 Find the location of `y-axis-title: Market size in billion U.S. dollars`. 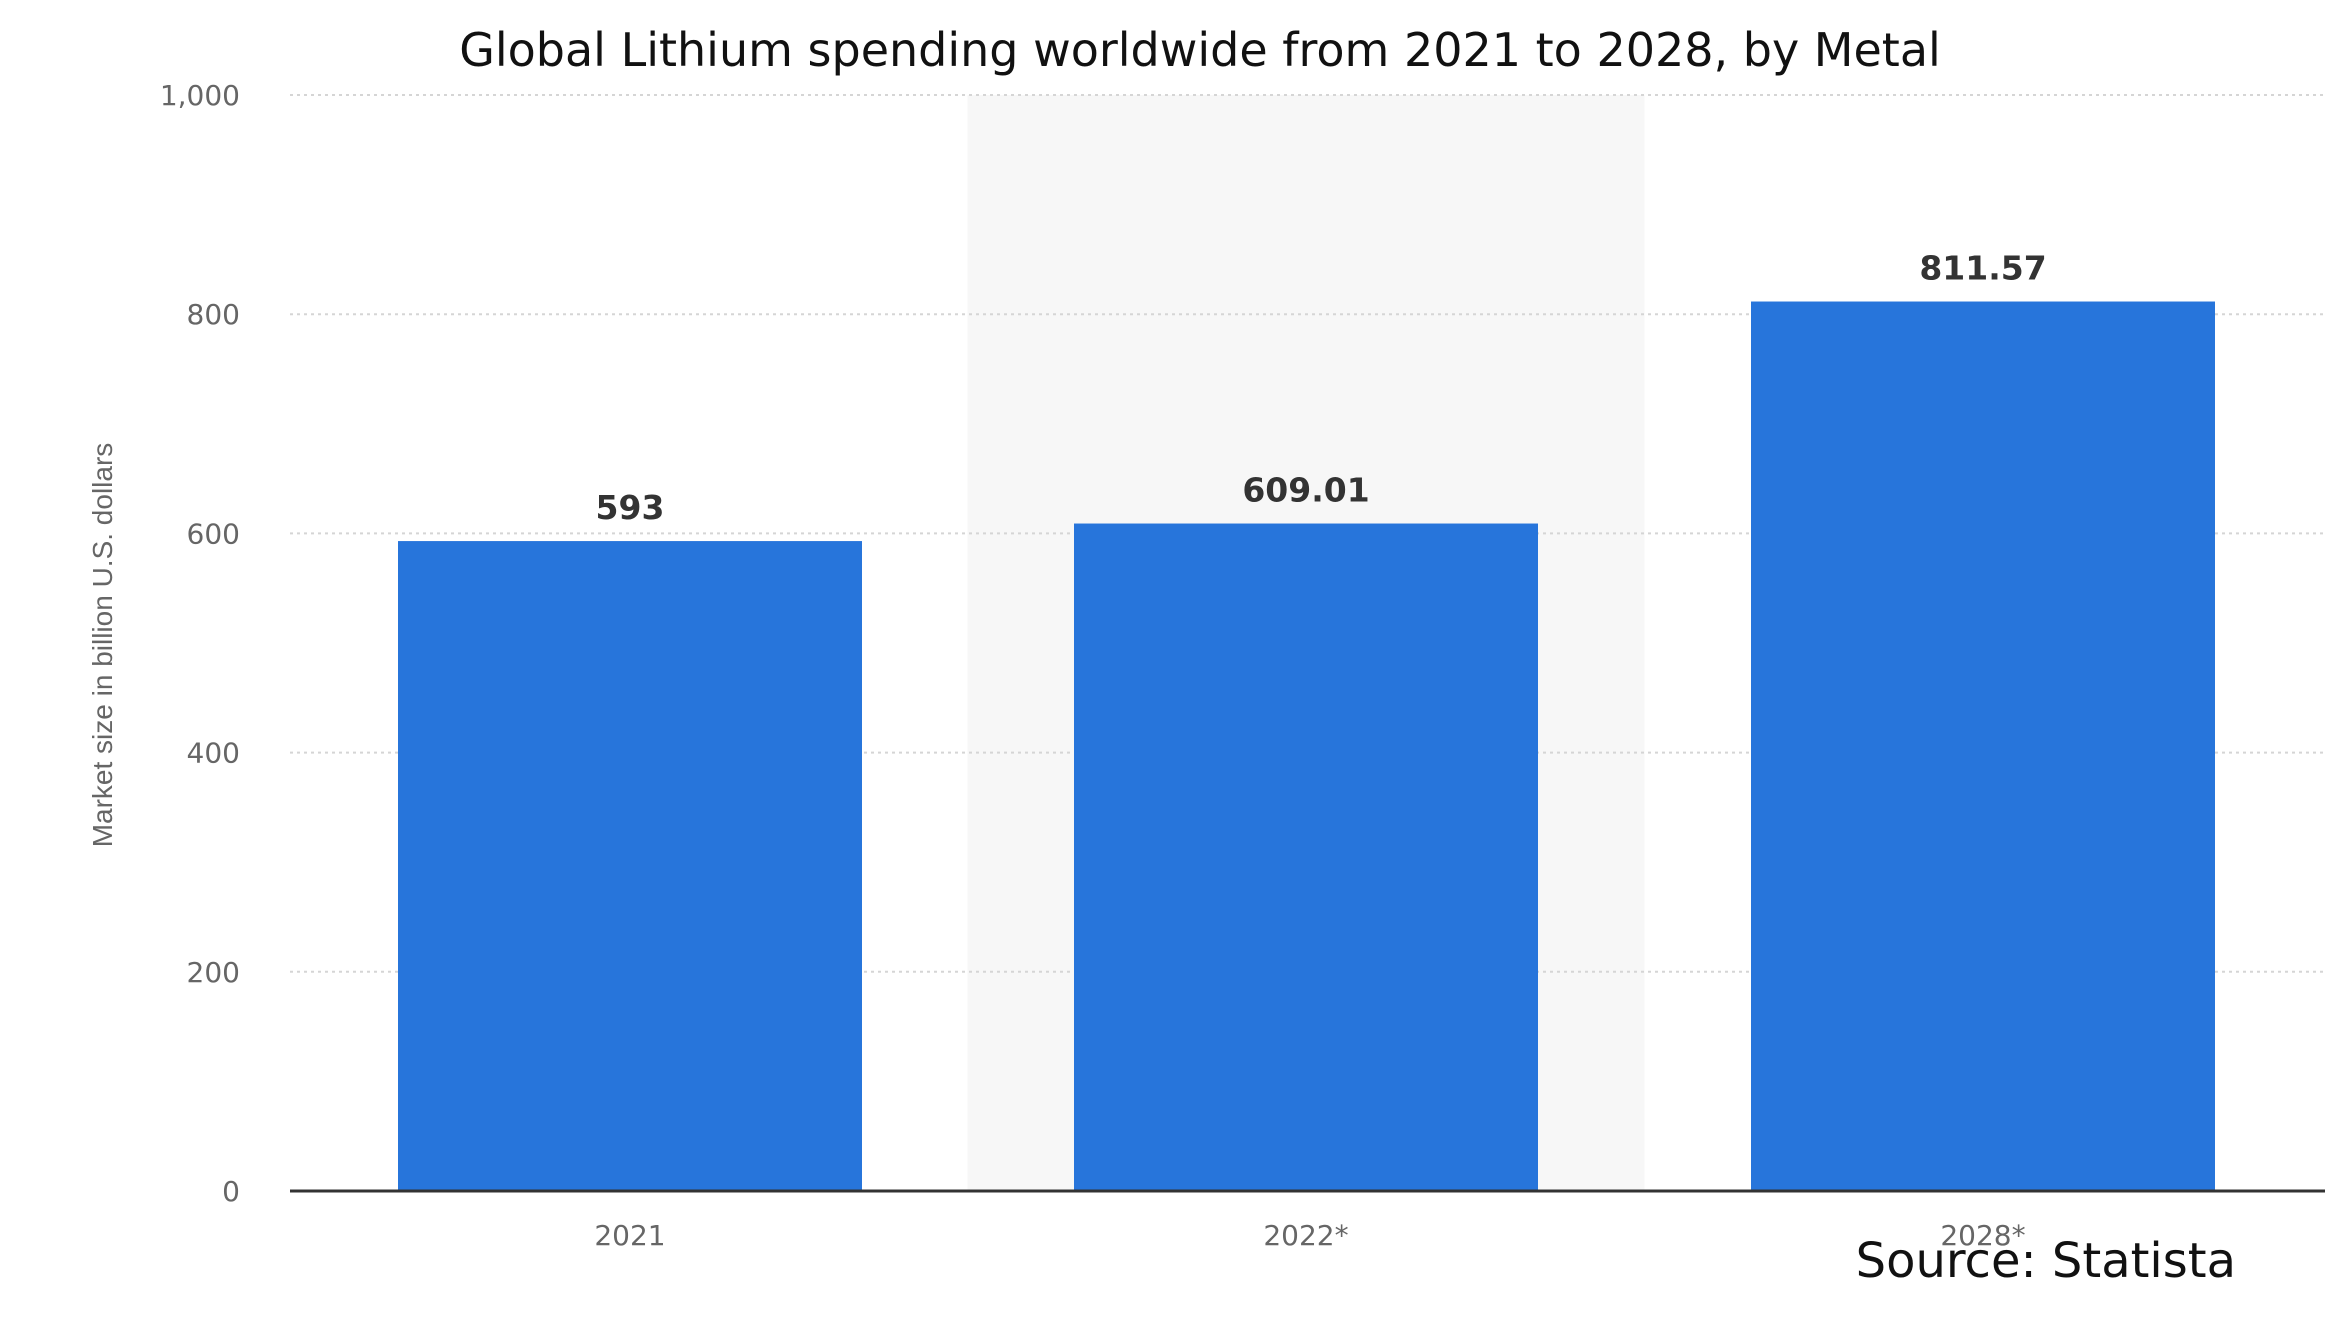

y-axis-title: Market size in billion U.S. dollars is located at coordinates (102, 645).